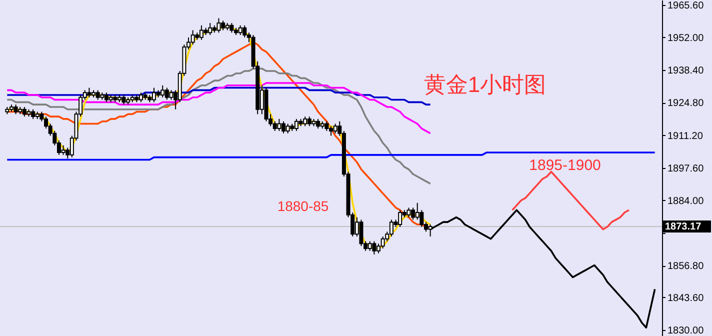 The width and height of the screenshot is (712, 336). Describe the element at coordinates (683, 226) in the screenshot. I see `ref-line-label: 1873.17` at that location.